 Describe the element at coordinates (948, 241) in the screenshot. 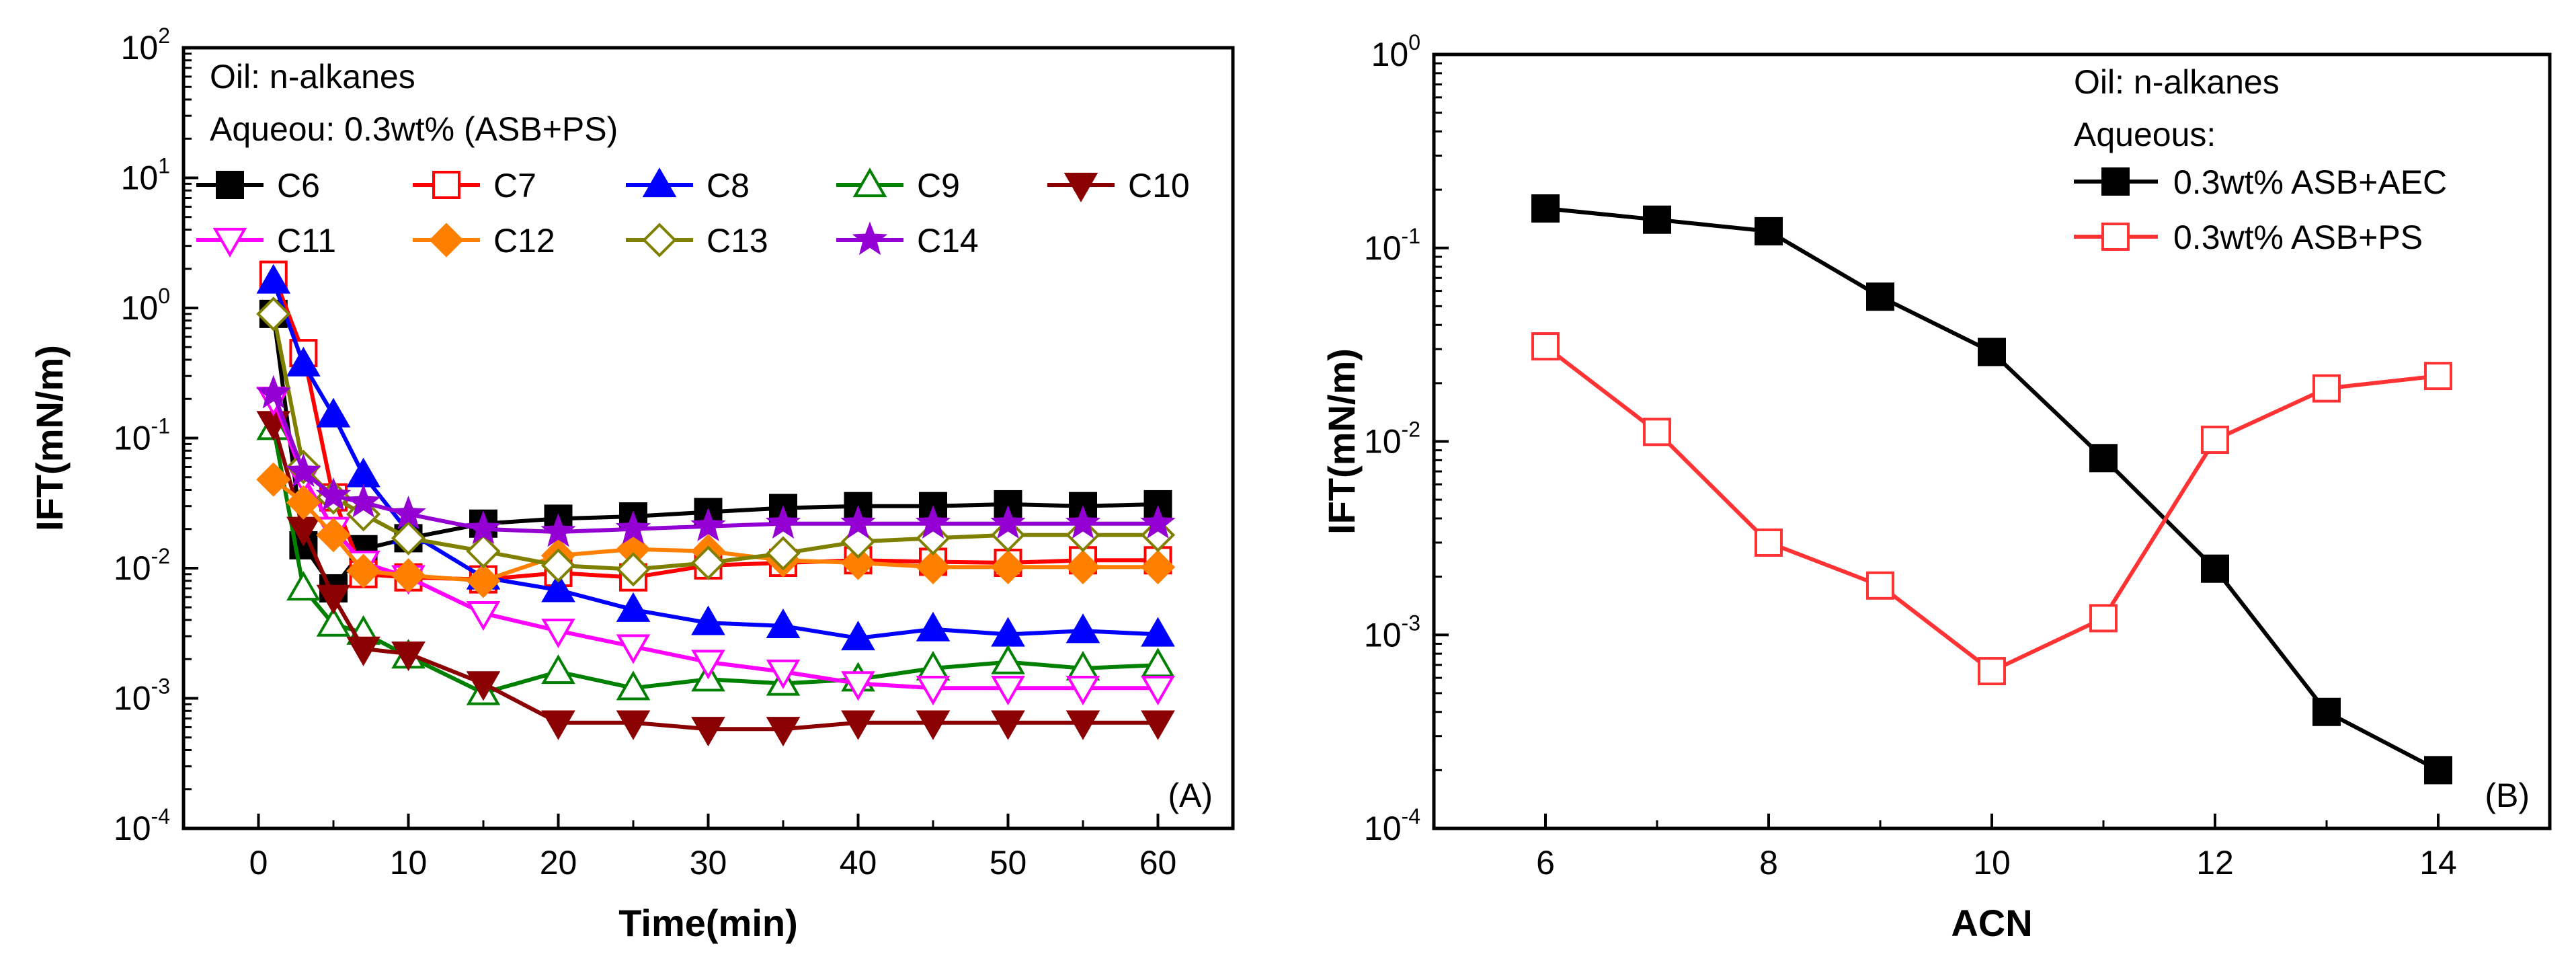

I see `legend-label: C14` at that location.